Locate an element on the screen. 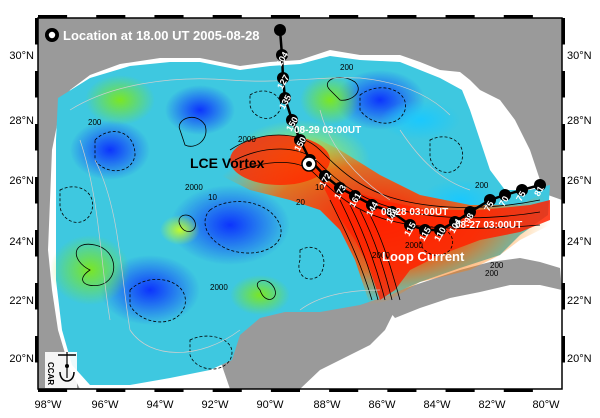 The image size is (600, 418). legend-text: Location at 18.00 UT 2005-08-28 is located at coordinates (161, 35).